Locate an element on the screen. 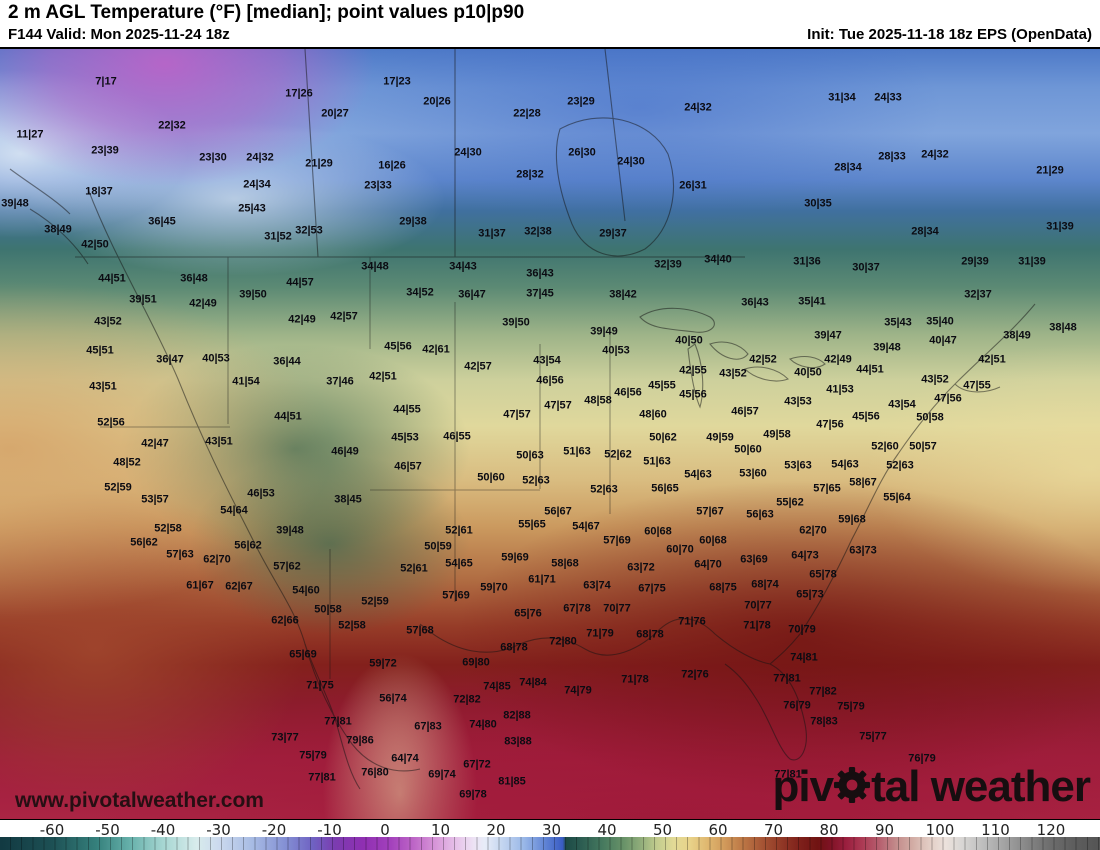 The image size is (1100, 850). point-value: 54|67 is located at coordinates (586, 526).